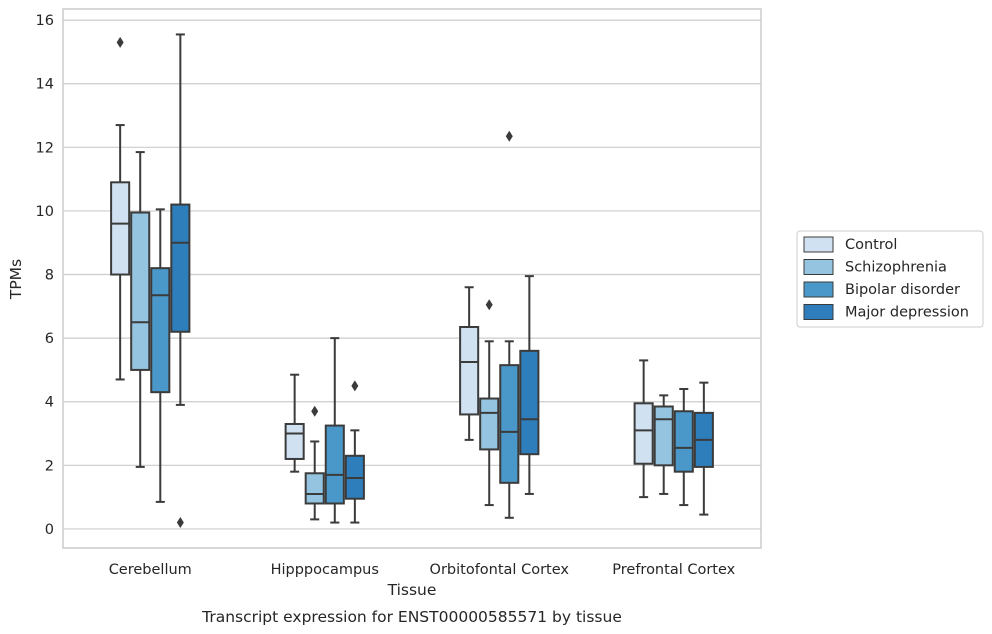  What do you see at coordinates (49, 530) in the screenshot?
I see `y-tick-label-0: 0` at bounding box center [49, 530].